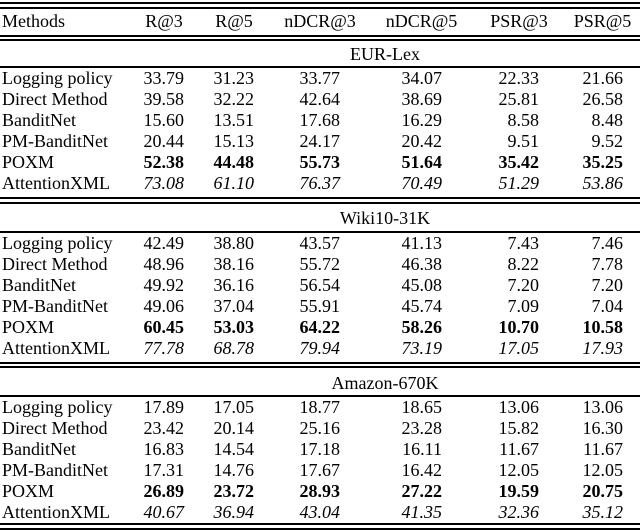  What do you see at coordinates (607, 141) in the screenshot?
I see `value-cell: 9.52` at bounding box center [607, 141].